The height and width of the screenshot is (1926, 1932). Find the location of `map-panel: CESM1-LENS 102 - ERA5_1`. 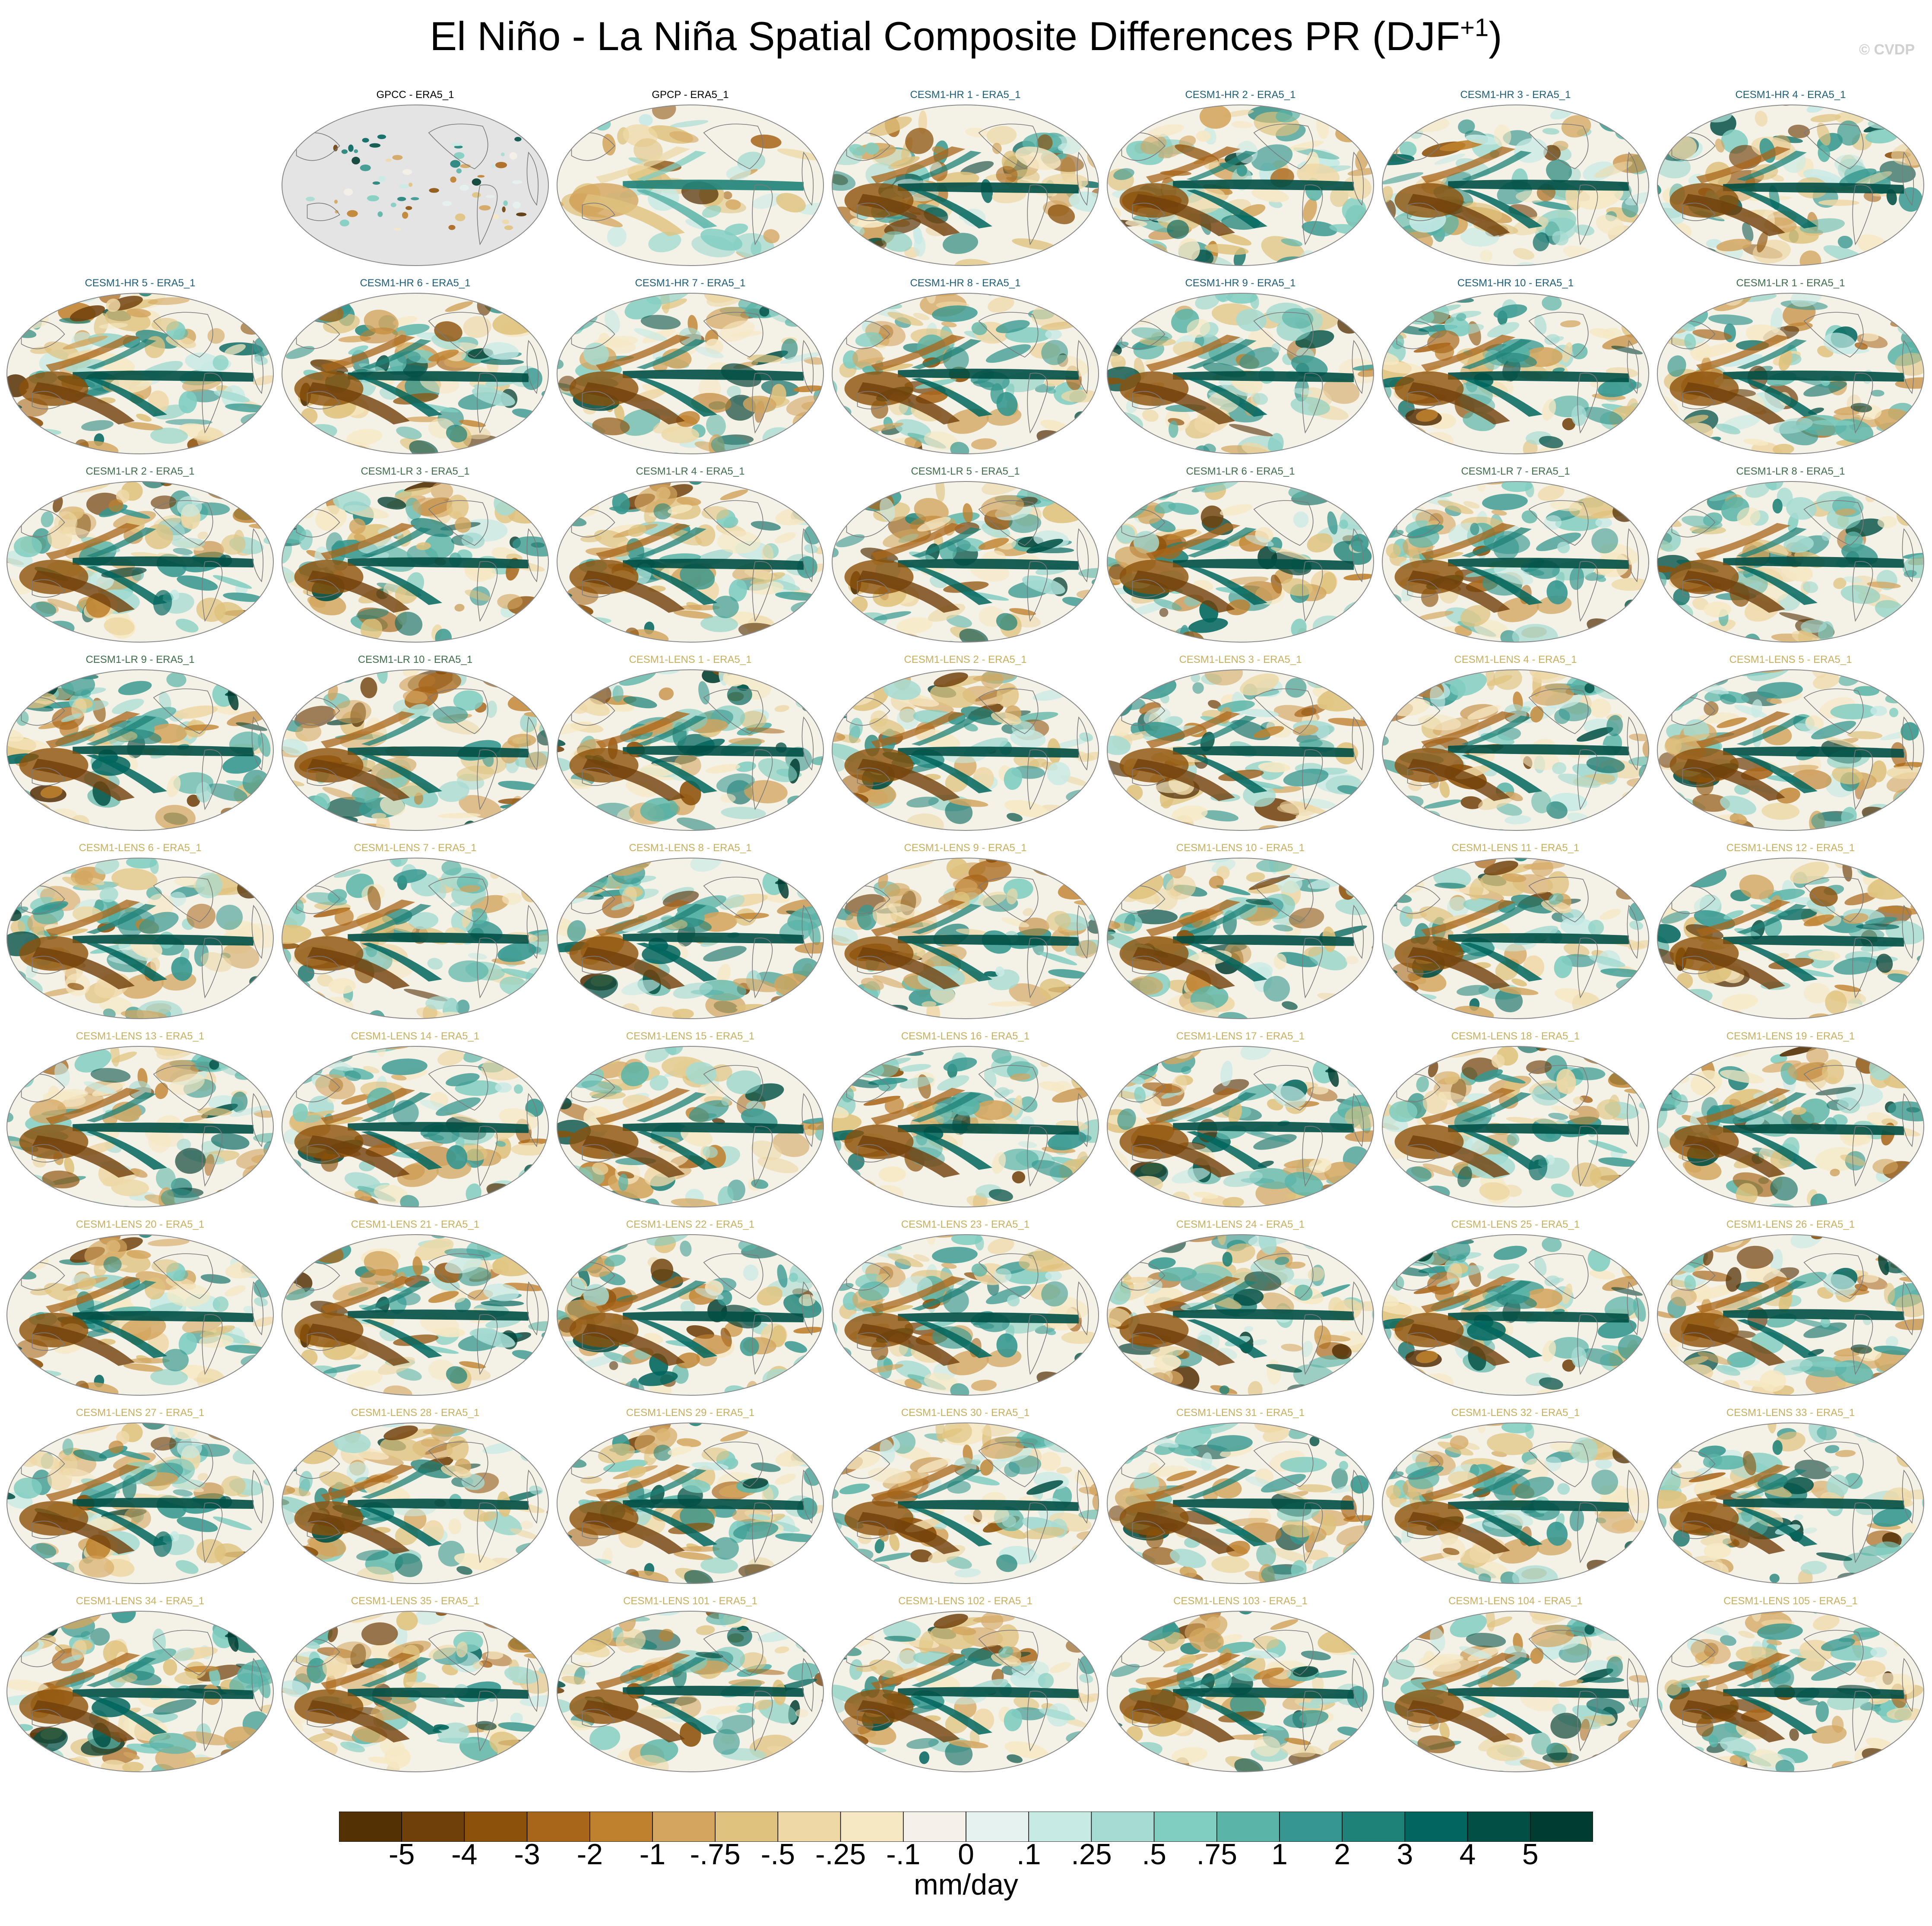

map-panel: CESM1-LENS 102 - ERA5_1 is located at coordinates (966, 1689).